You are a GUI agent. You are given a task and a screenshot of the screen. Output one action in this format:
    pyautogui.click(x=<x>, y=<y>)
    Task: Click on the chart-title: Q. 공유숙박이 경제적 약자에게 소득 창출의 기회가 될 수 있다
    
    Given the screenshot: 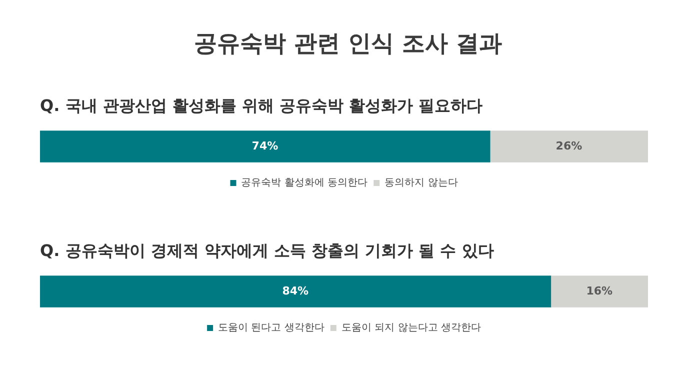 What is the action you would take?
    pyautogui.click(x=267, y=251)
    